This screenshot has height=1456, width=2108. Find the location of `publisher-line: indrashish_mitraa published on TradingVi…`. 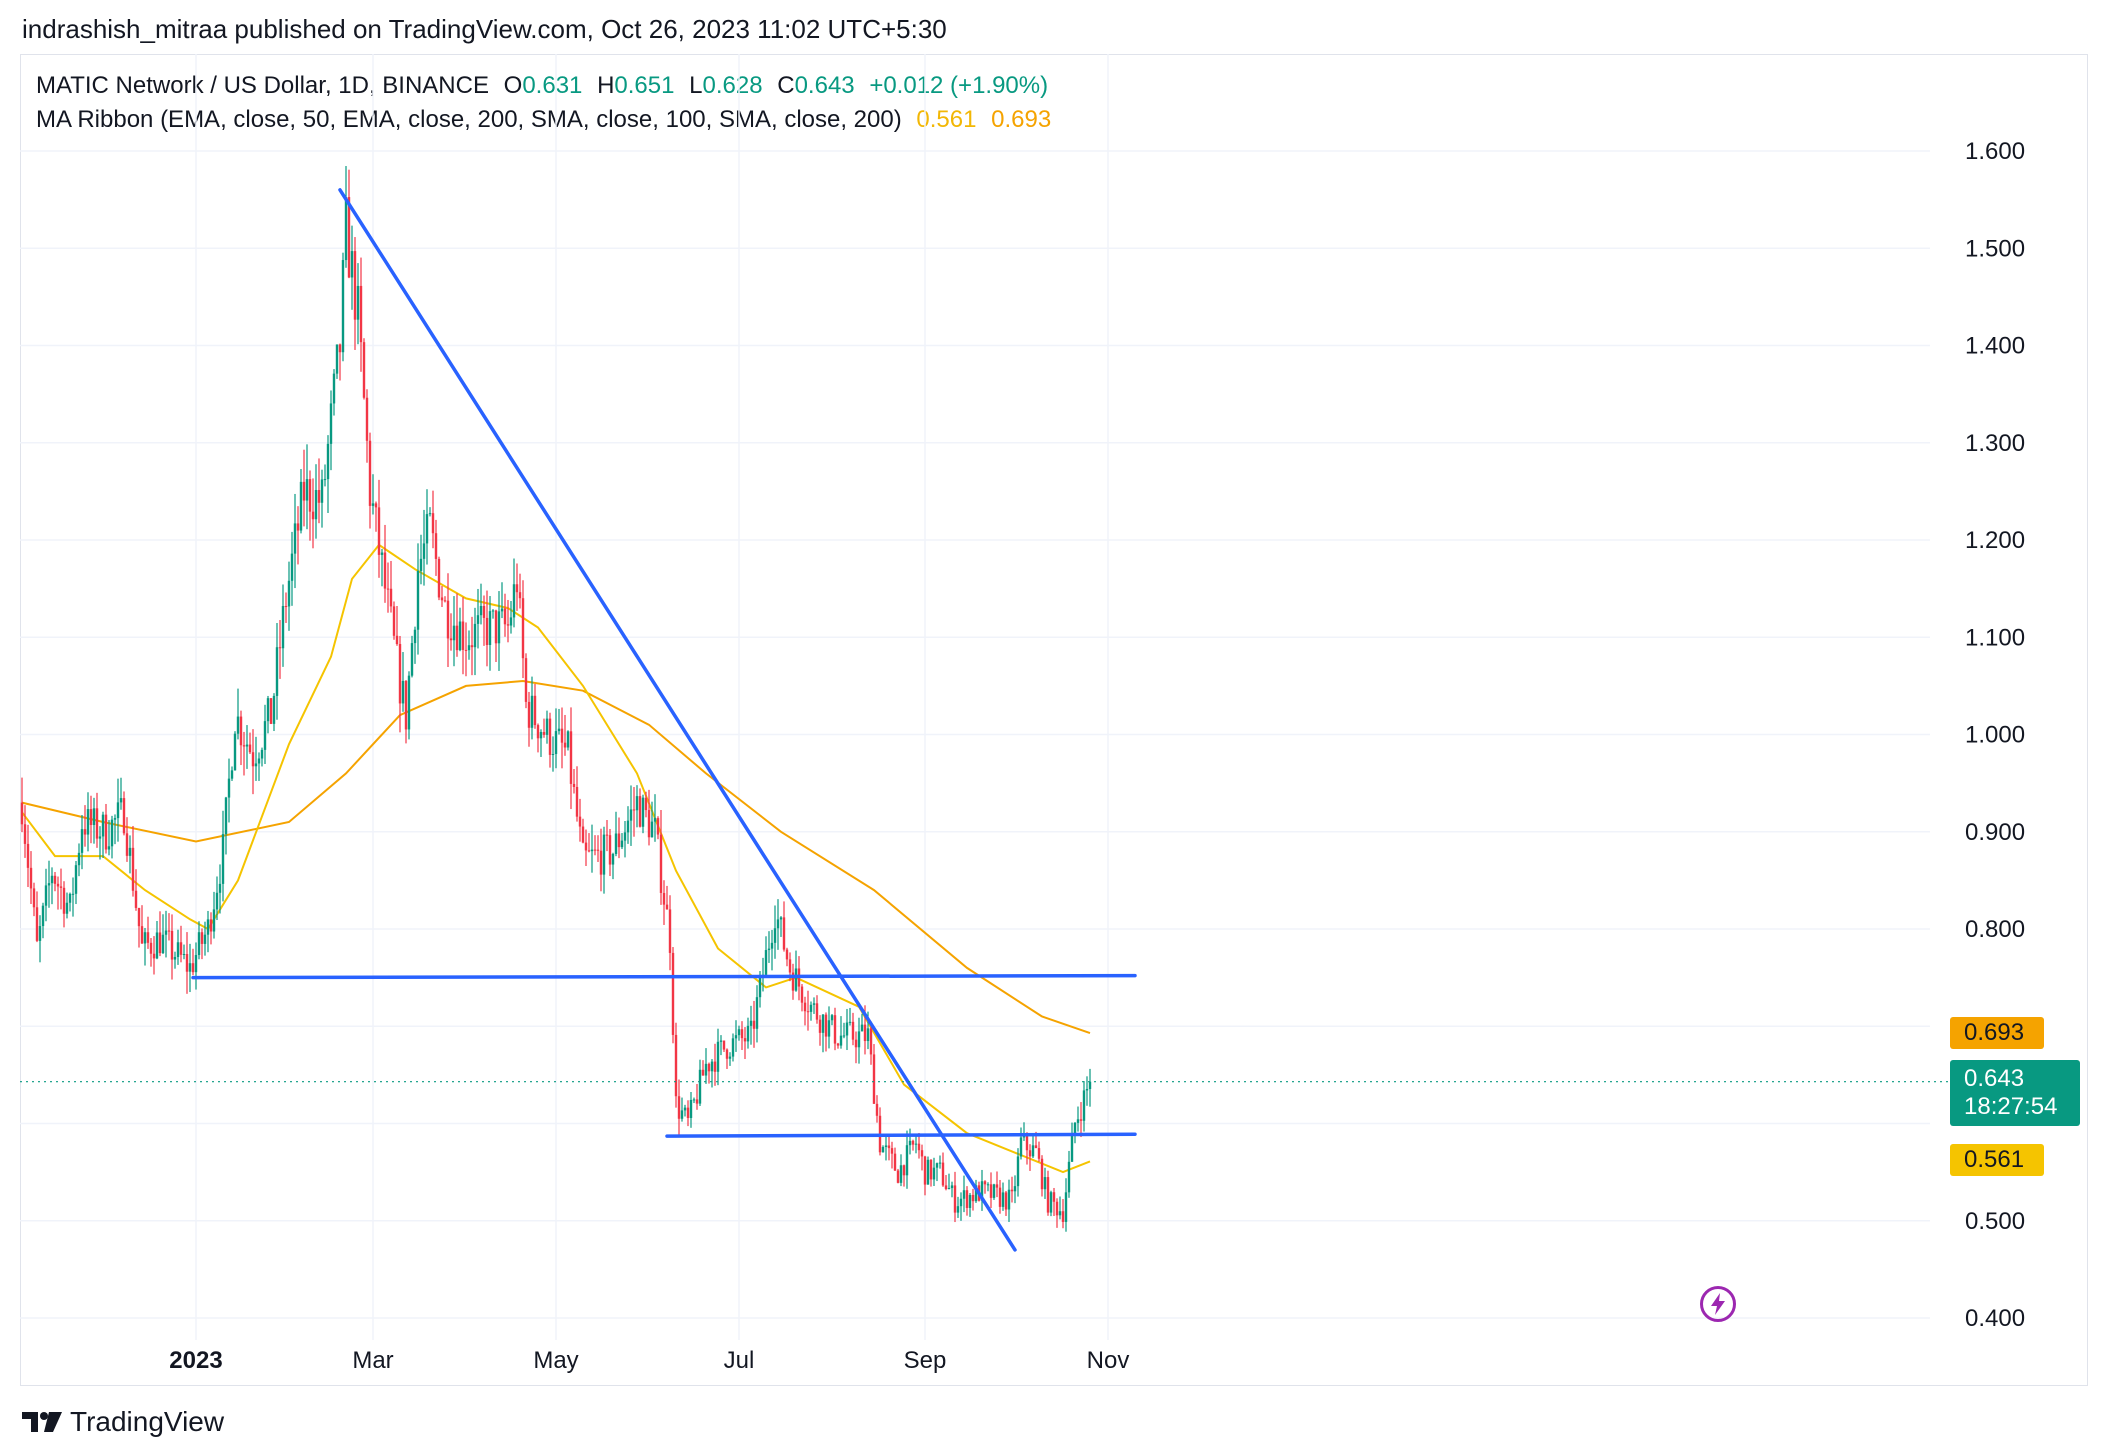

publisher-line: indrashish_mitraa published on TradingVi… is located at coordinates (484, 29).